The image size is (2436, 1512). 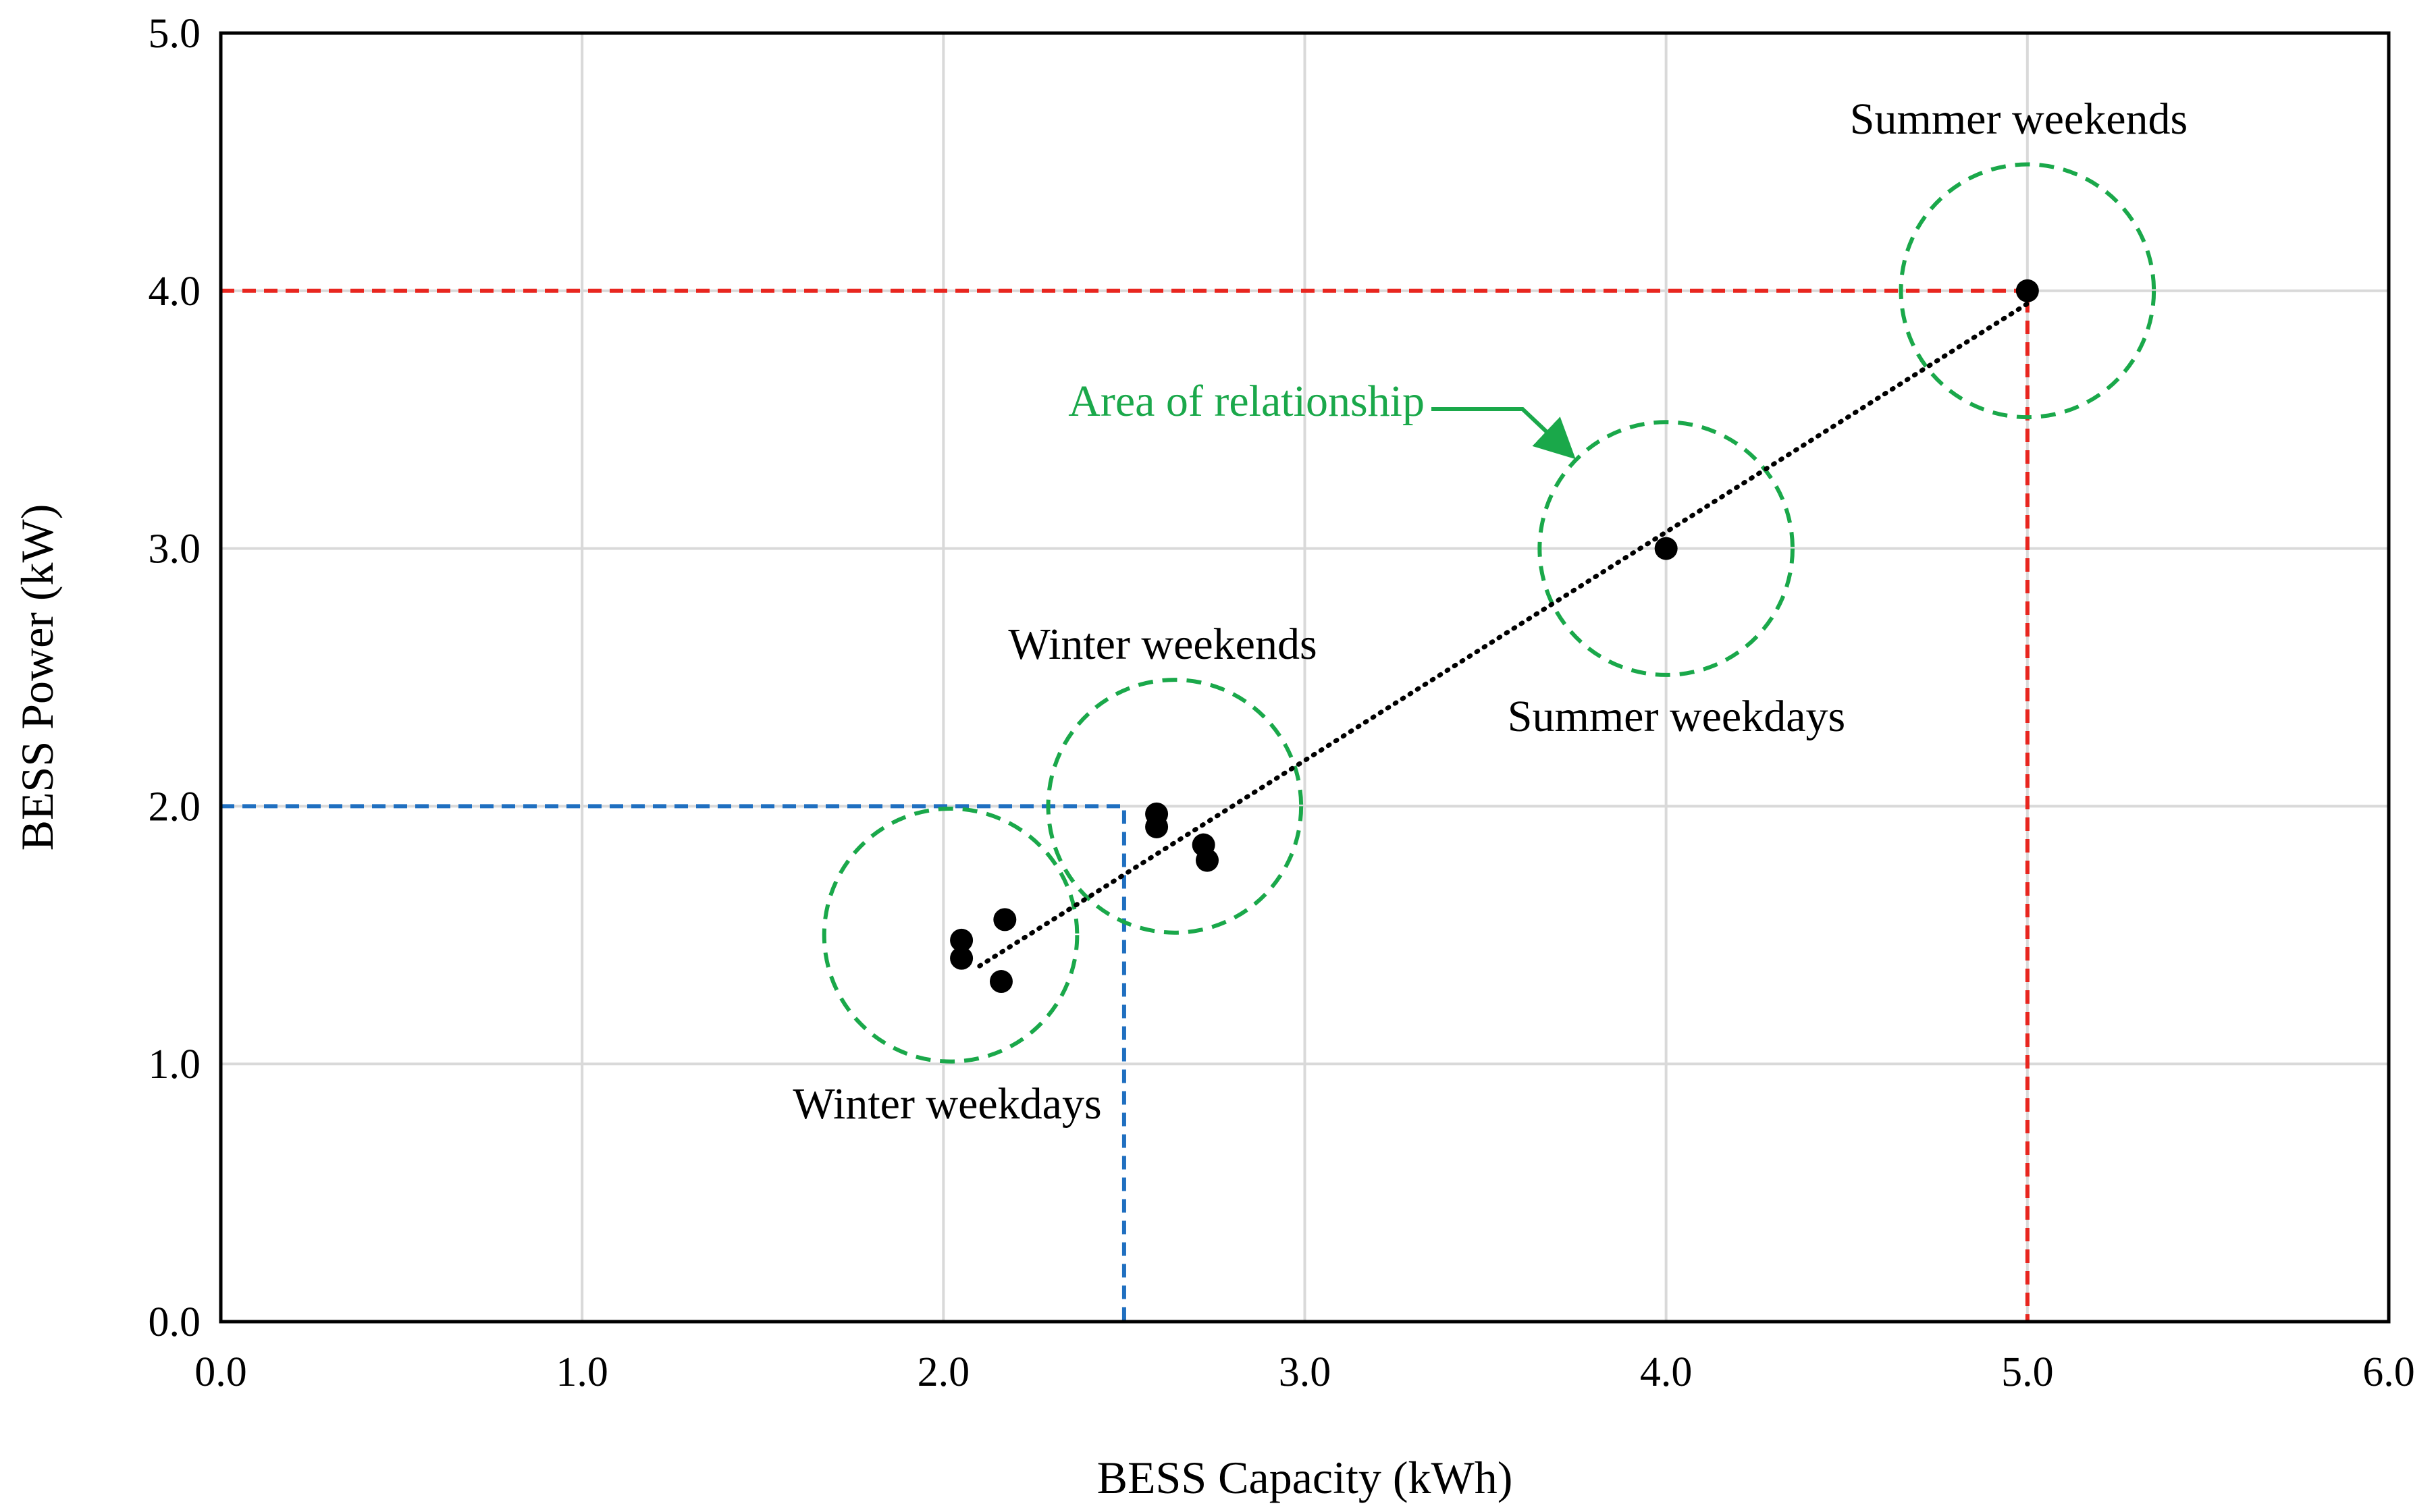 What do you see at coordinates (1676, 717) in the screenshot?
I see `group-label-2: Summer weekdays` at bounding box center [1676, 717].